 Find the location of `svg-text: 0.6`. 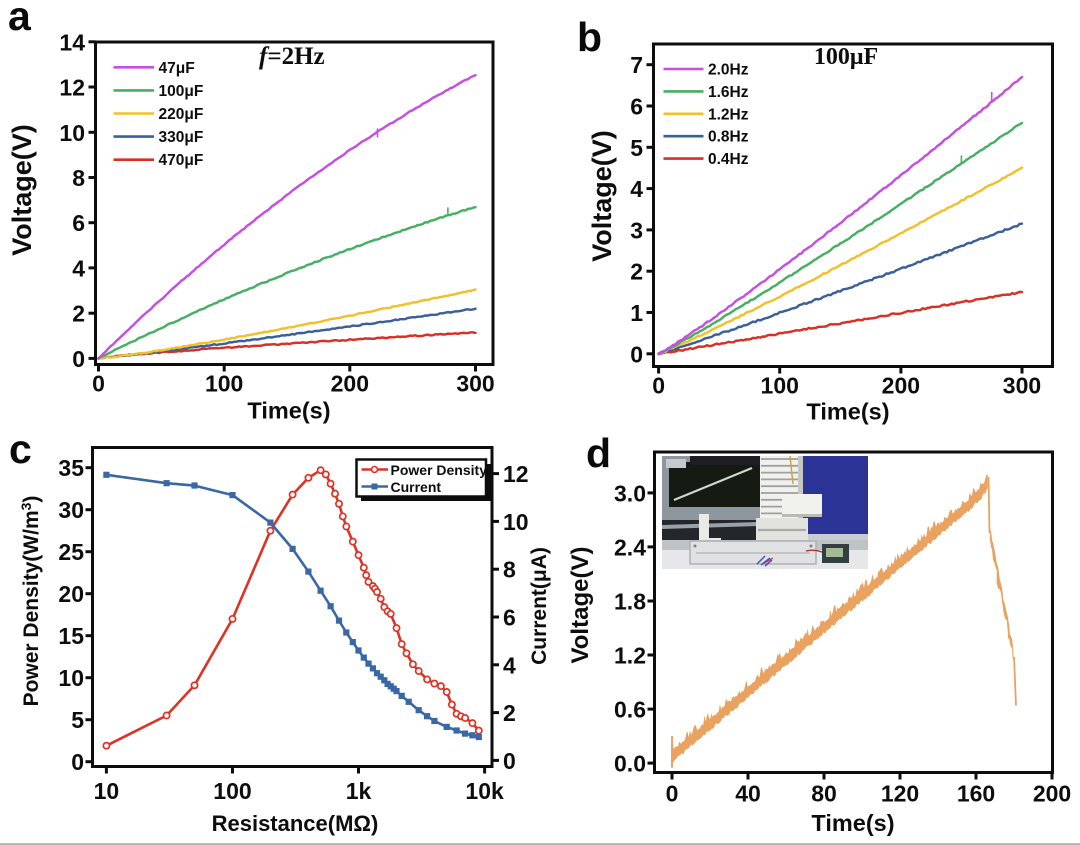

svg-text: 0.6 is located at coordinates (630, 710).